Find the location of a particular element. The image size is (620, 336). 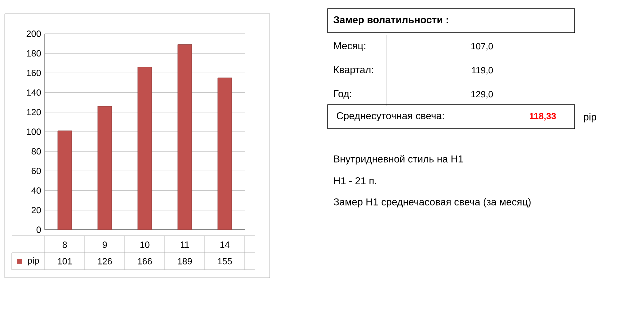

text: Среднесуточная свеча: is located at coordinates (390, 117).